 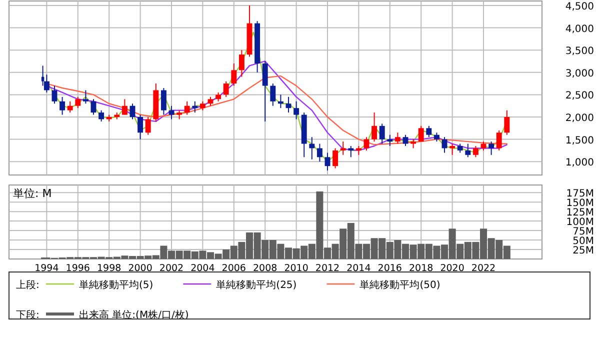 I want to click on y-tick-label: 3,000, so click(x=579, y=74).